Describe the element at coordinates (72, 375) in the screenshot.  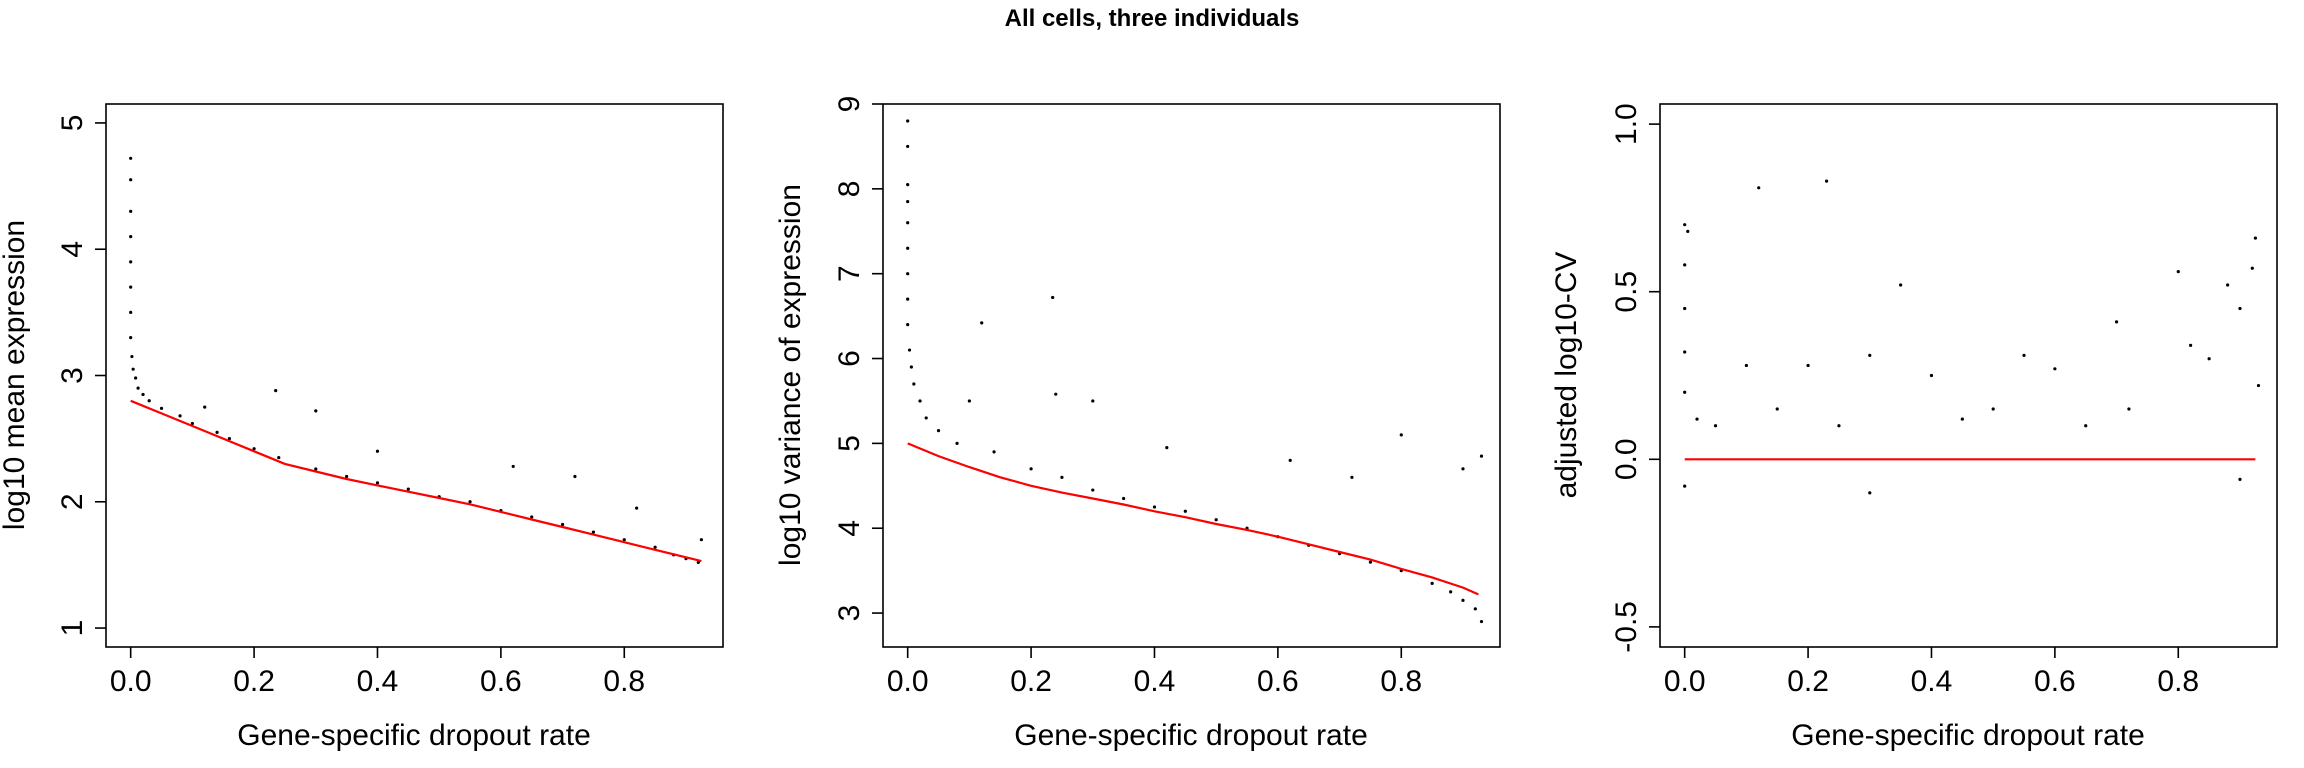
I see `y-tick-label: 3` at that location.